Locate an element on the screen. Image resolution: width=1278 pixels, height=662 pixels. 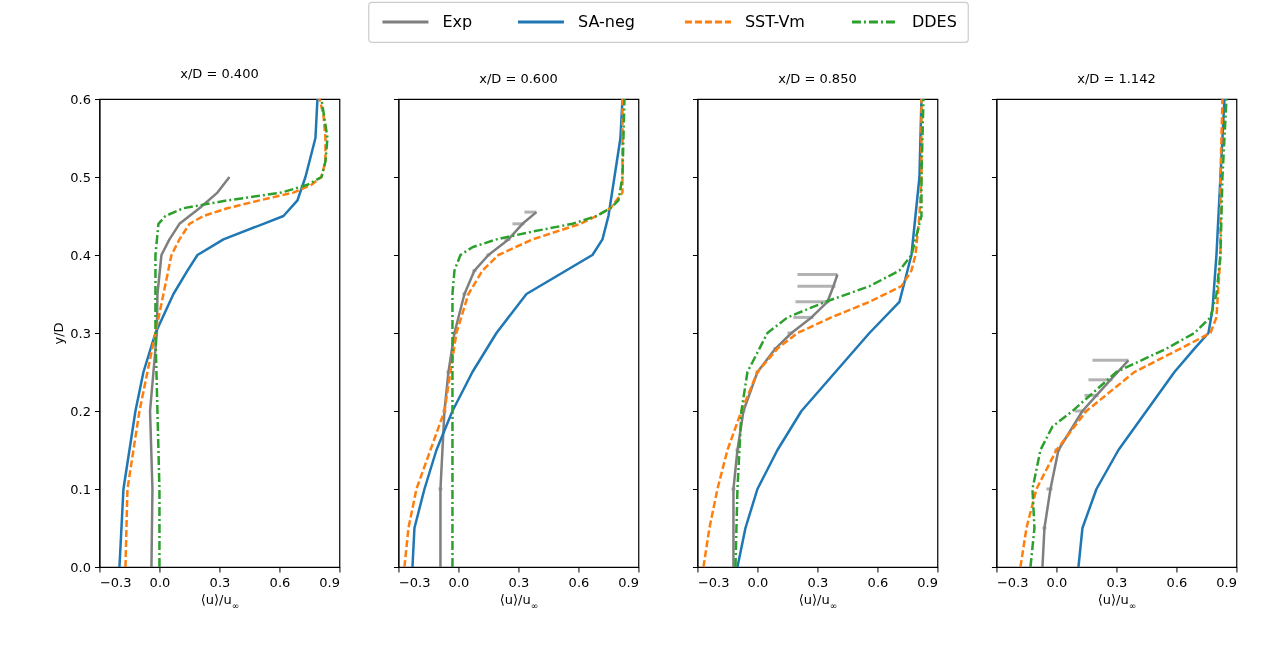
legend-label: SA-neg is located at coordinates (606, 21).